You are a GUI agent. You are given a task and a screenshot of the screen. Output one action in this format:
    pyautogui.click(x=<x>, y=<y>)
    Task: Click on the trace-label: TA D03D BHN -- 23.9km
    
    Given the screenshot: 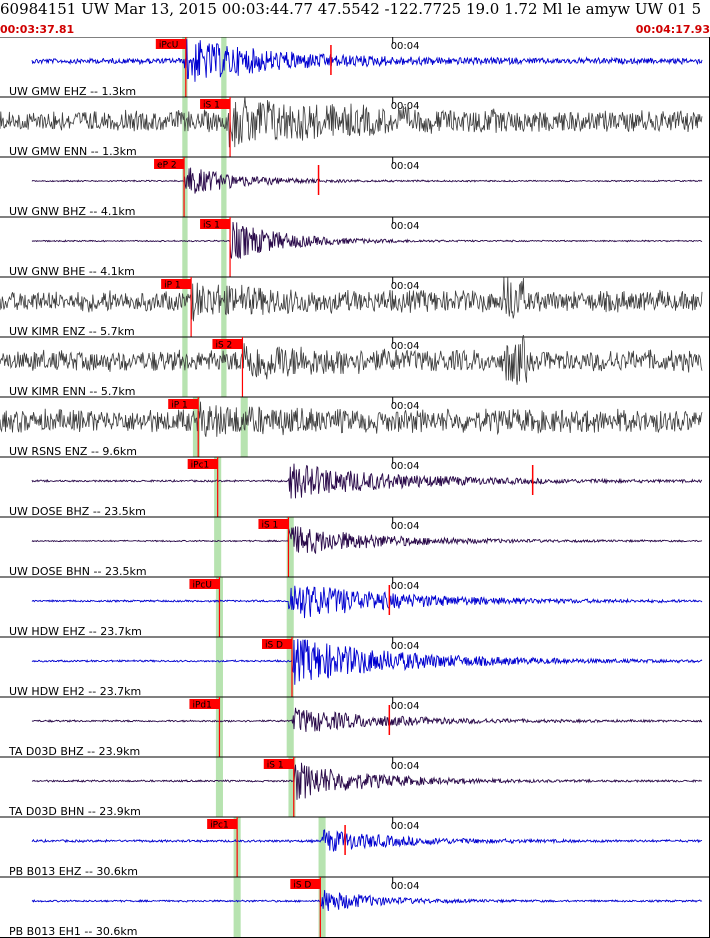 What is the action you would take?
    pyautogui.click(x=74, y=811)
    